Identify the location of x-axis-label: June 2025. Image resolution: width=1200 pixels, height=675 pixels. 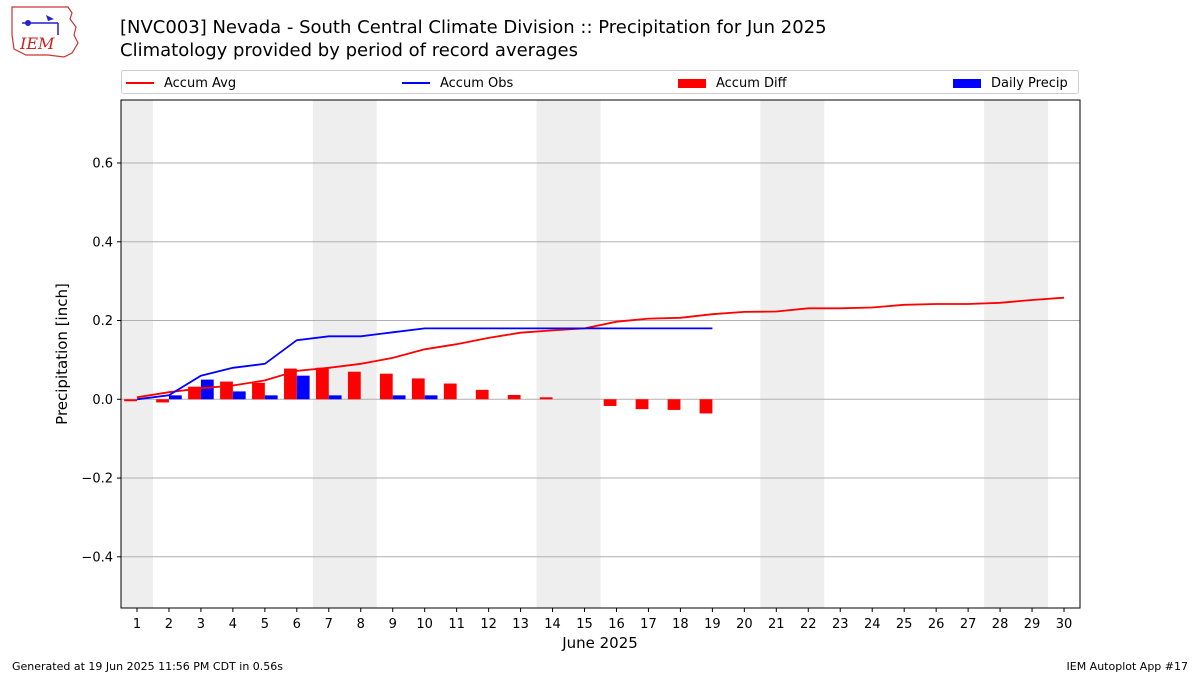
(600, 643).